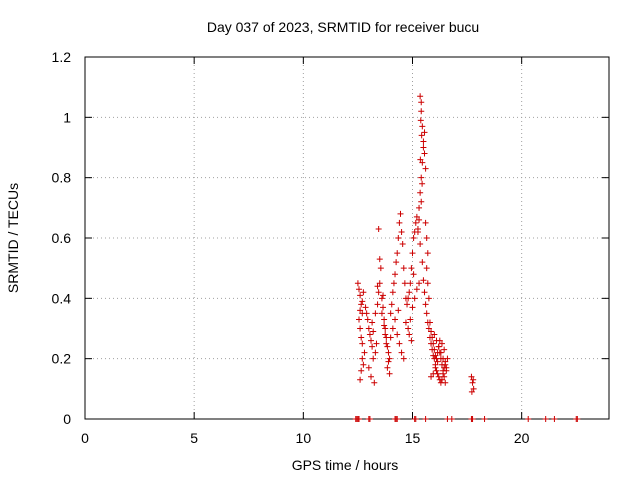 The height and width of the screenshot is (480, 640). What do you see at coordinates (62, 298) in the screenshot?
I see `y-tick-label: 0.4` at bounding box center [62, 298].